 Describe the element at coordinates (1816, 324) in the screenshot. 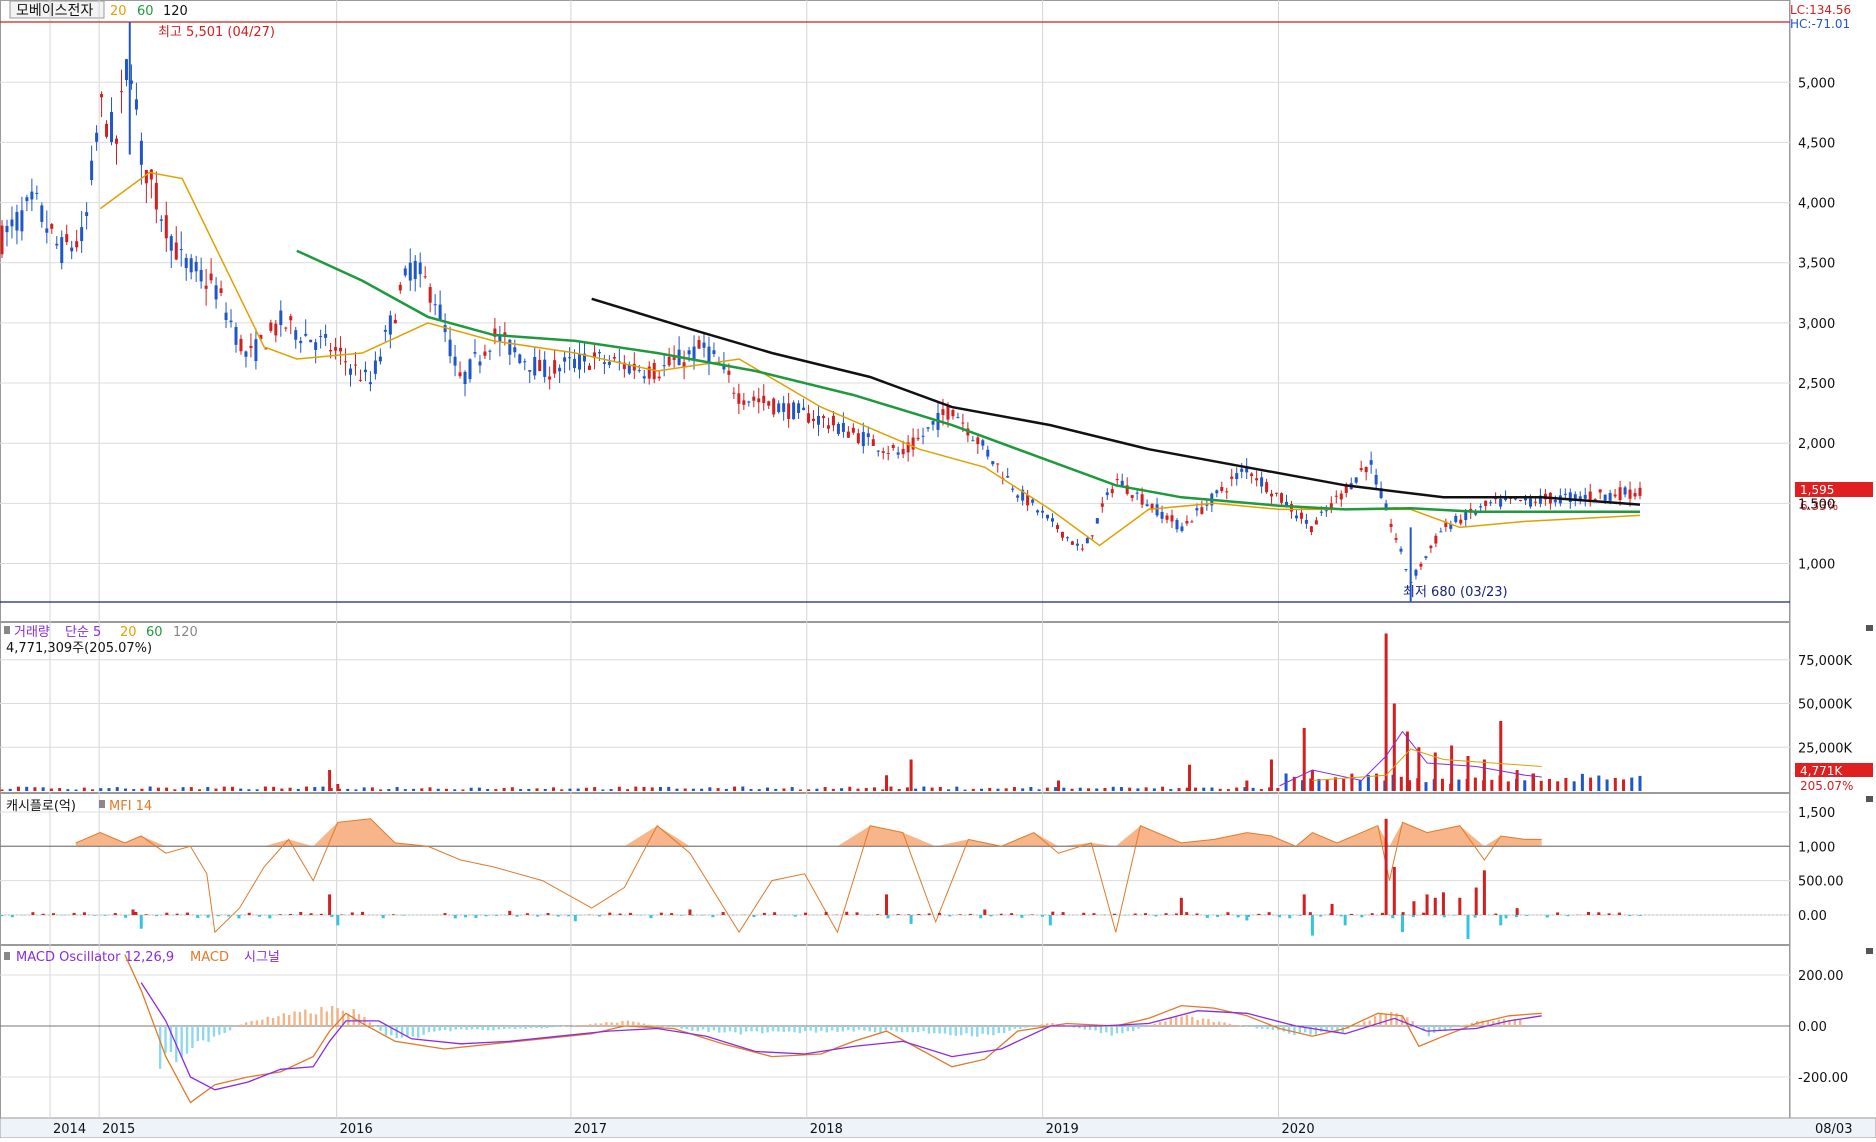

I see `price-y-tick: 3,000` at that location.